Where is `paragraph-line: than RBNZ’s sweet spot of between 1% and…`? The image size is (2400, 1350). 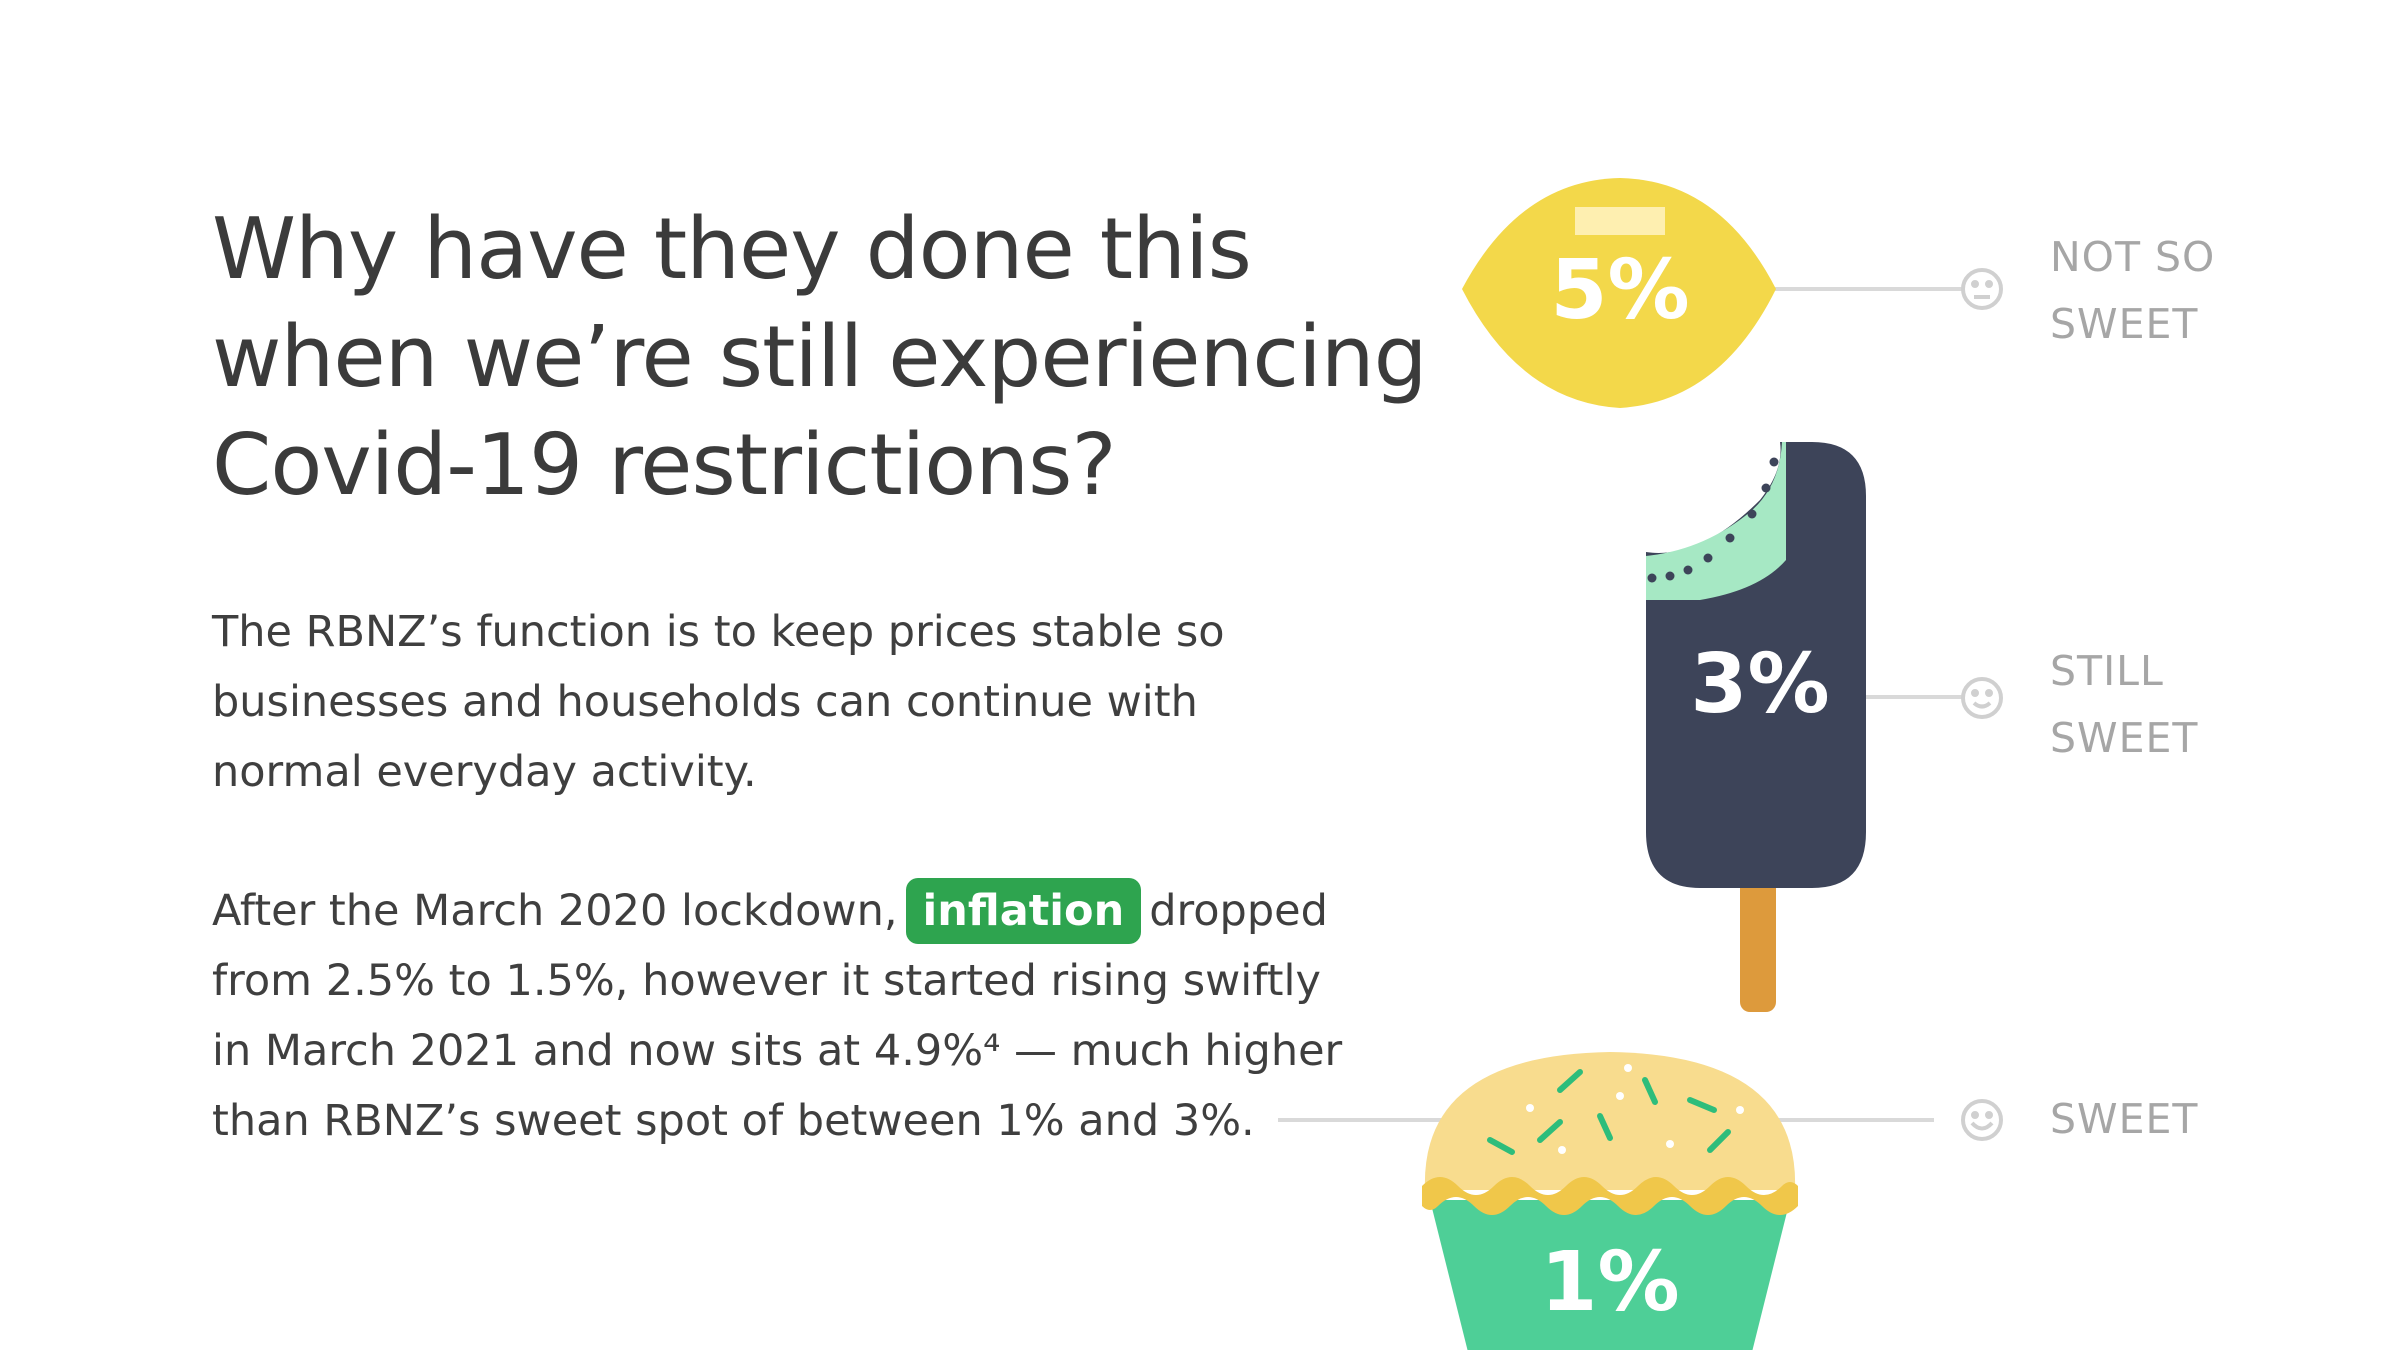 paragraph-line: than RBNZ’s sweet spot of between 1% and… is located at coordinates (733, 1121).